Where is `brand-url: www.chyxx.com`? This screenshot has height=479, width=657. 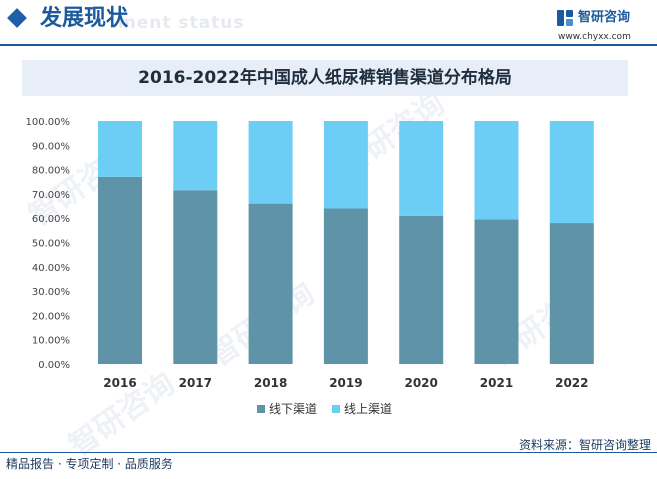
brand-url: www.chyxx.com is located at coordinates (594, 37).